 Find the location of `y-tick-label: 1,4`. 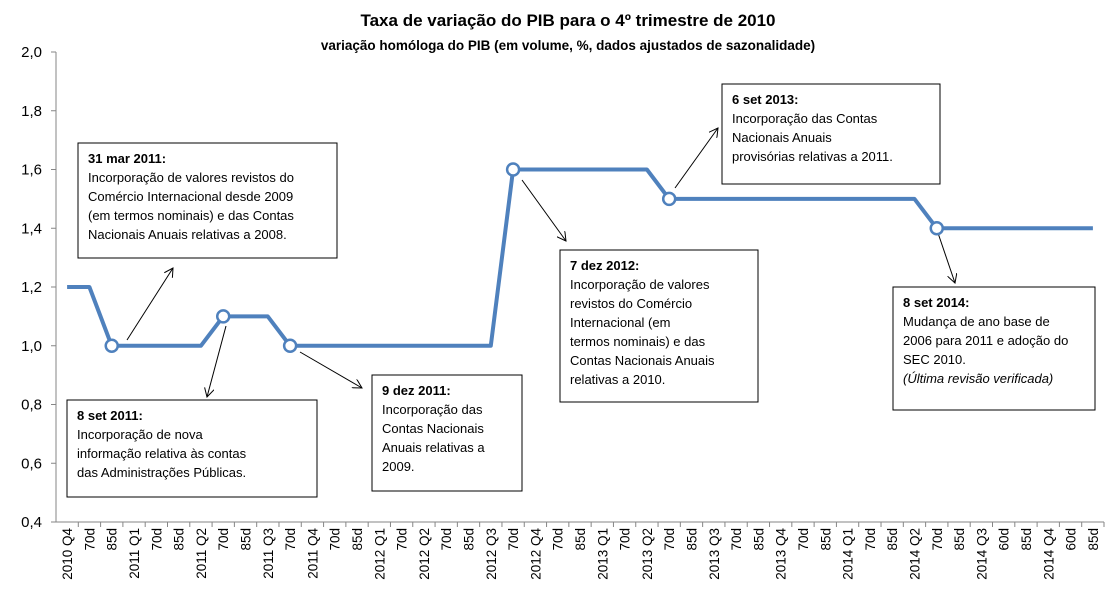

y-tick-label: 1,4 is located at coordinates (31, 228).